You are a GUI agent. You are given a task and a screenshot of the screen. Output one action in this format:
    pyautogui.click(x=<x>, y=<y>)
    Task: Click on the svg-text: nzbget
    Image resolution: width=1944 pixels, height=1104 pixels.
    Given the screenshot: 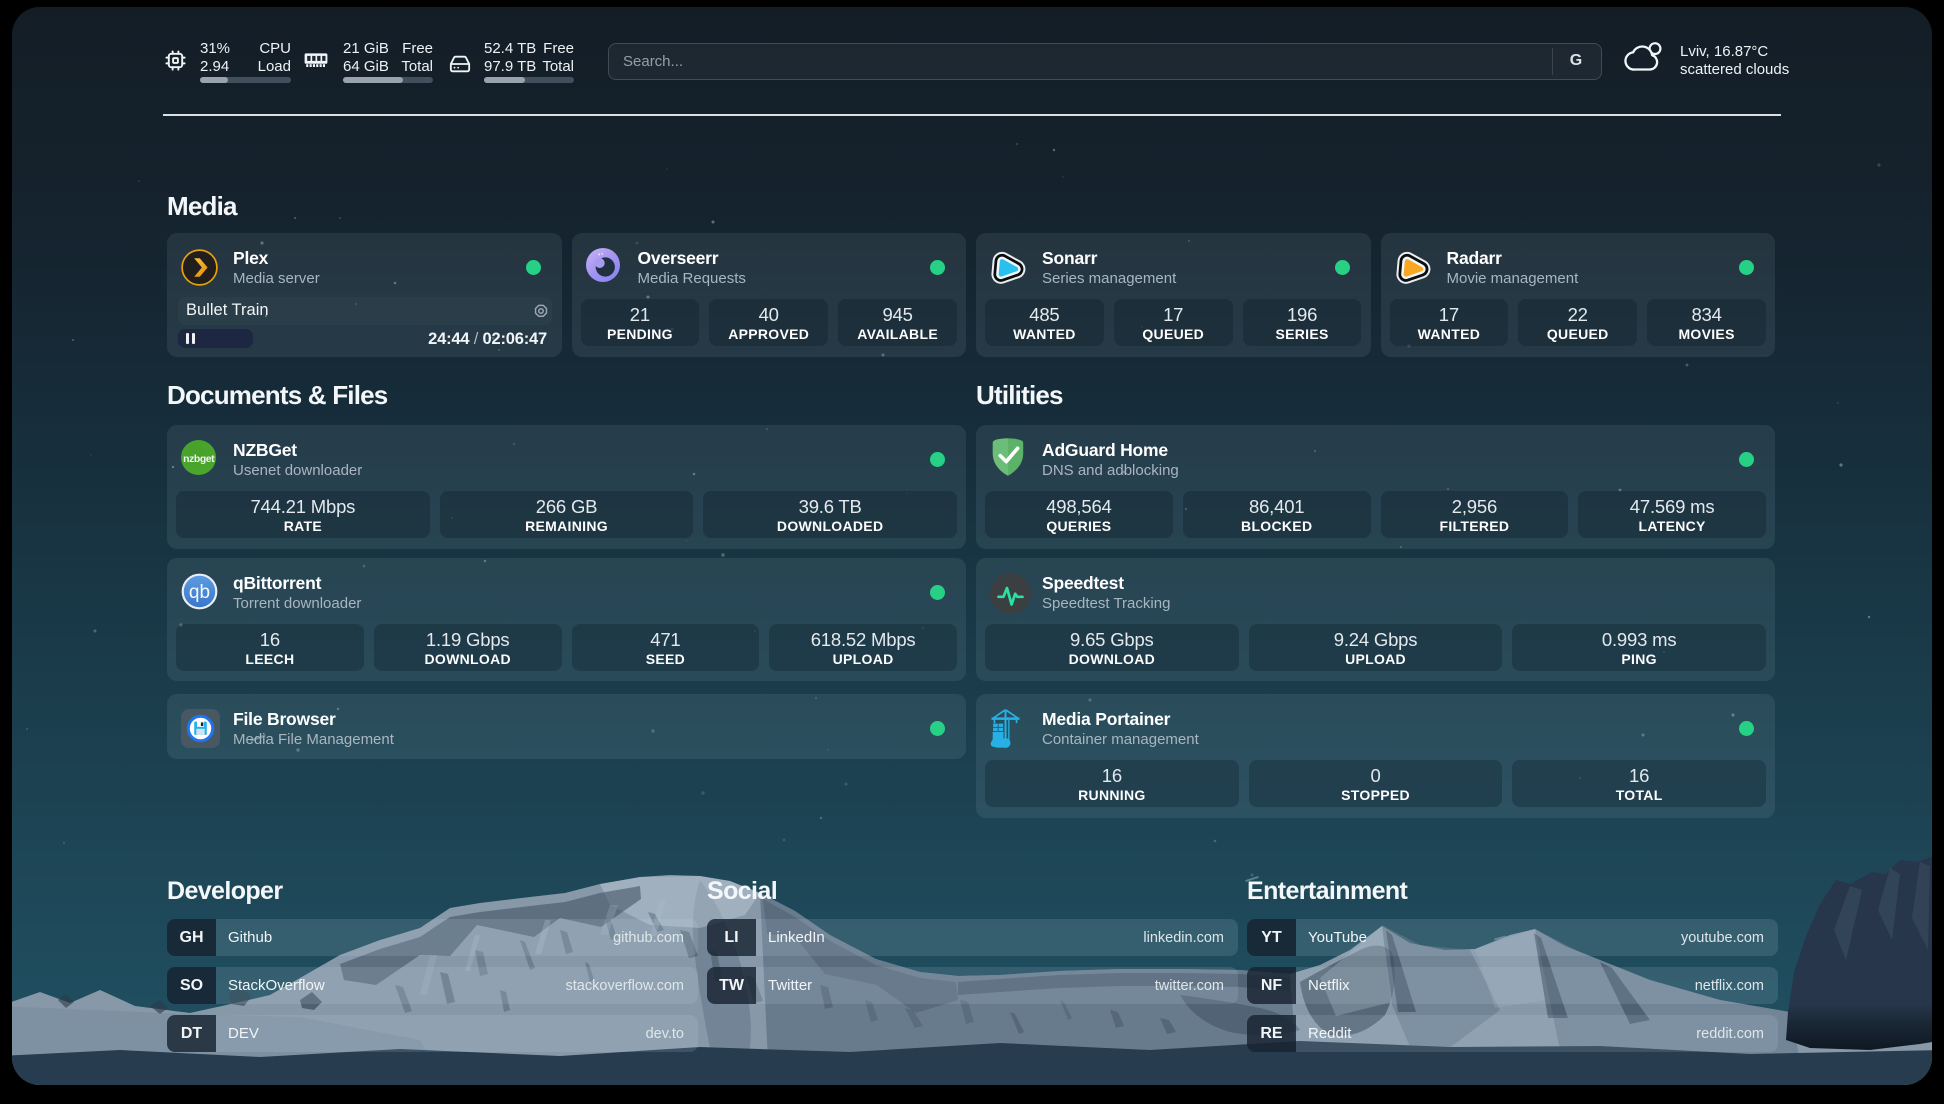 What is the action you would take?
    pyautogui.click(x=199, y=459)
    